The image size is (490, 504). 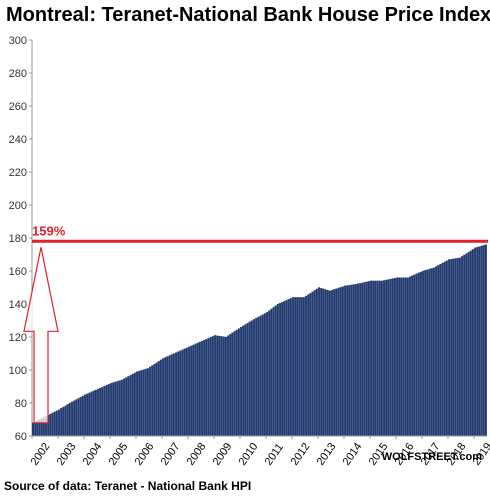 I want to click on x-tick-label: 2014, so click(x=353, y=454).